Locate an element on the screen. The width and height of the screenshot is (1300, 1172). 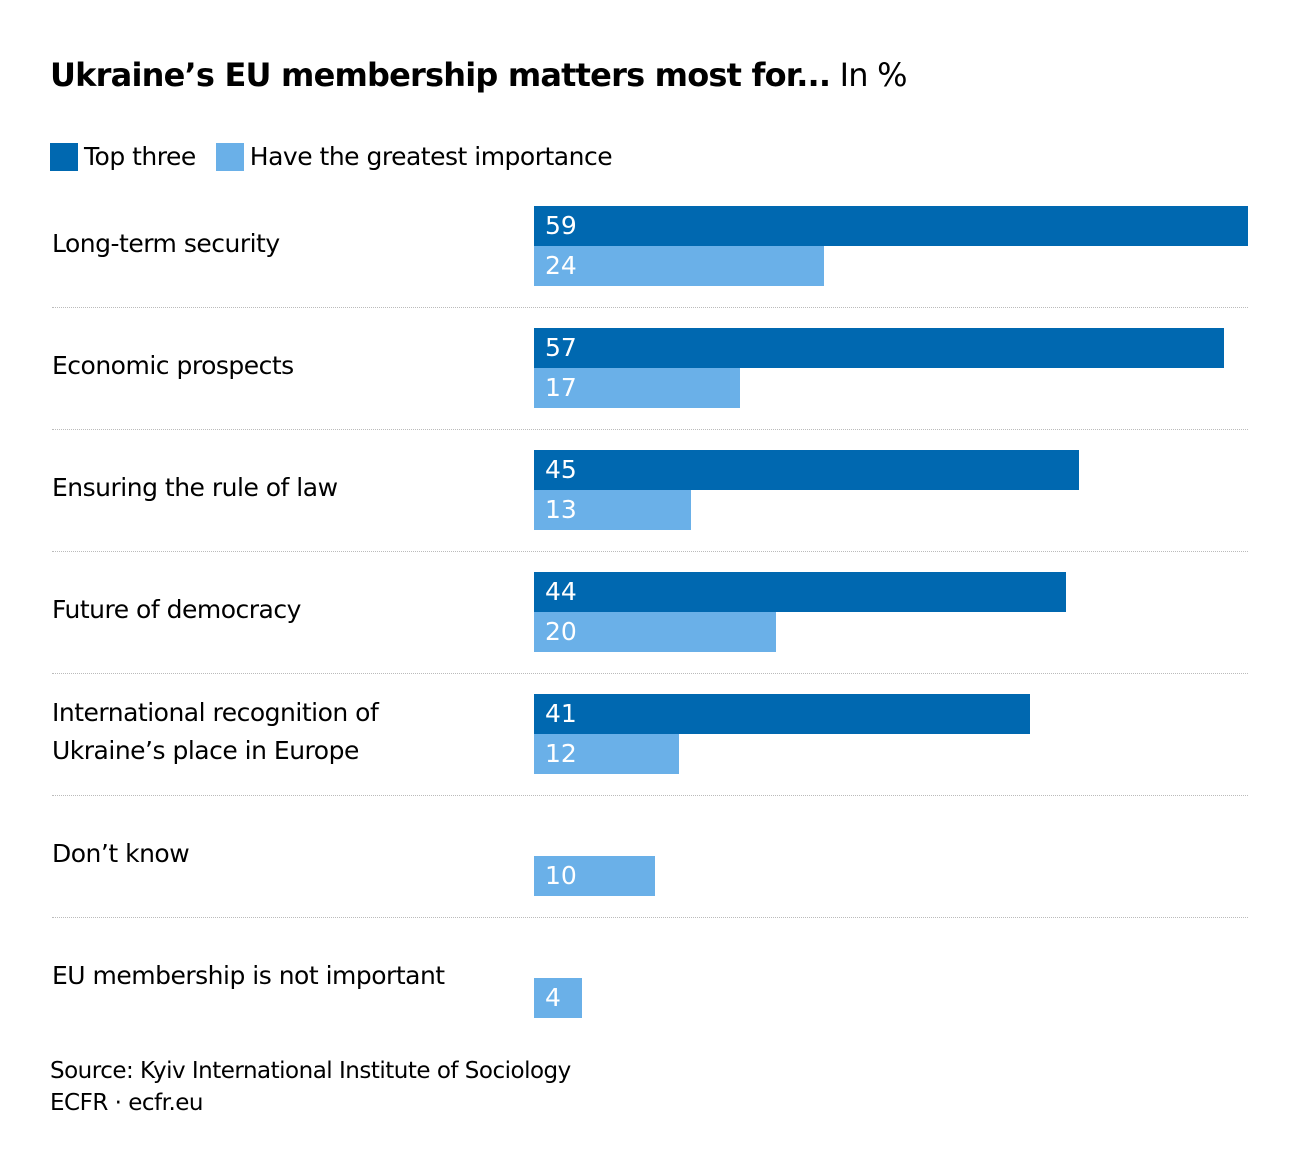
category-label-line: Don’t know is located at coordinates (121, 853).